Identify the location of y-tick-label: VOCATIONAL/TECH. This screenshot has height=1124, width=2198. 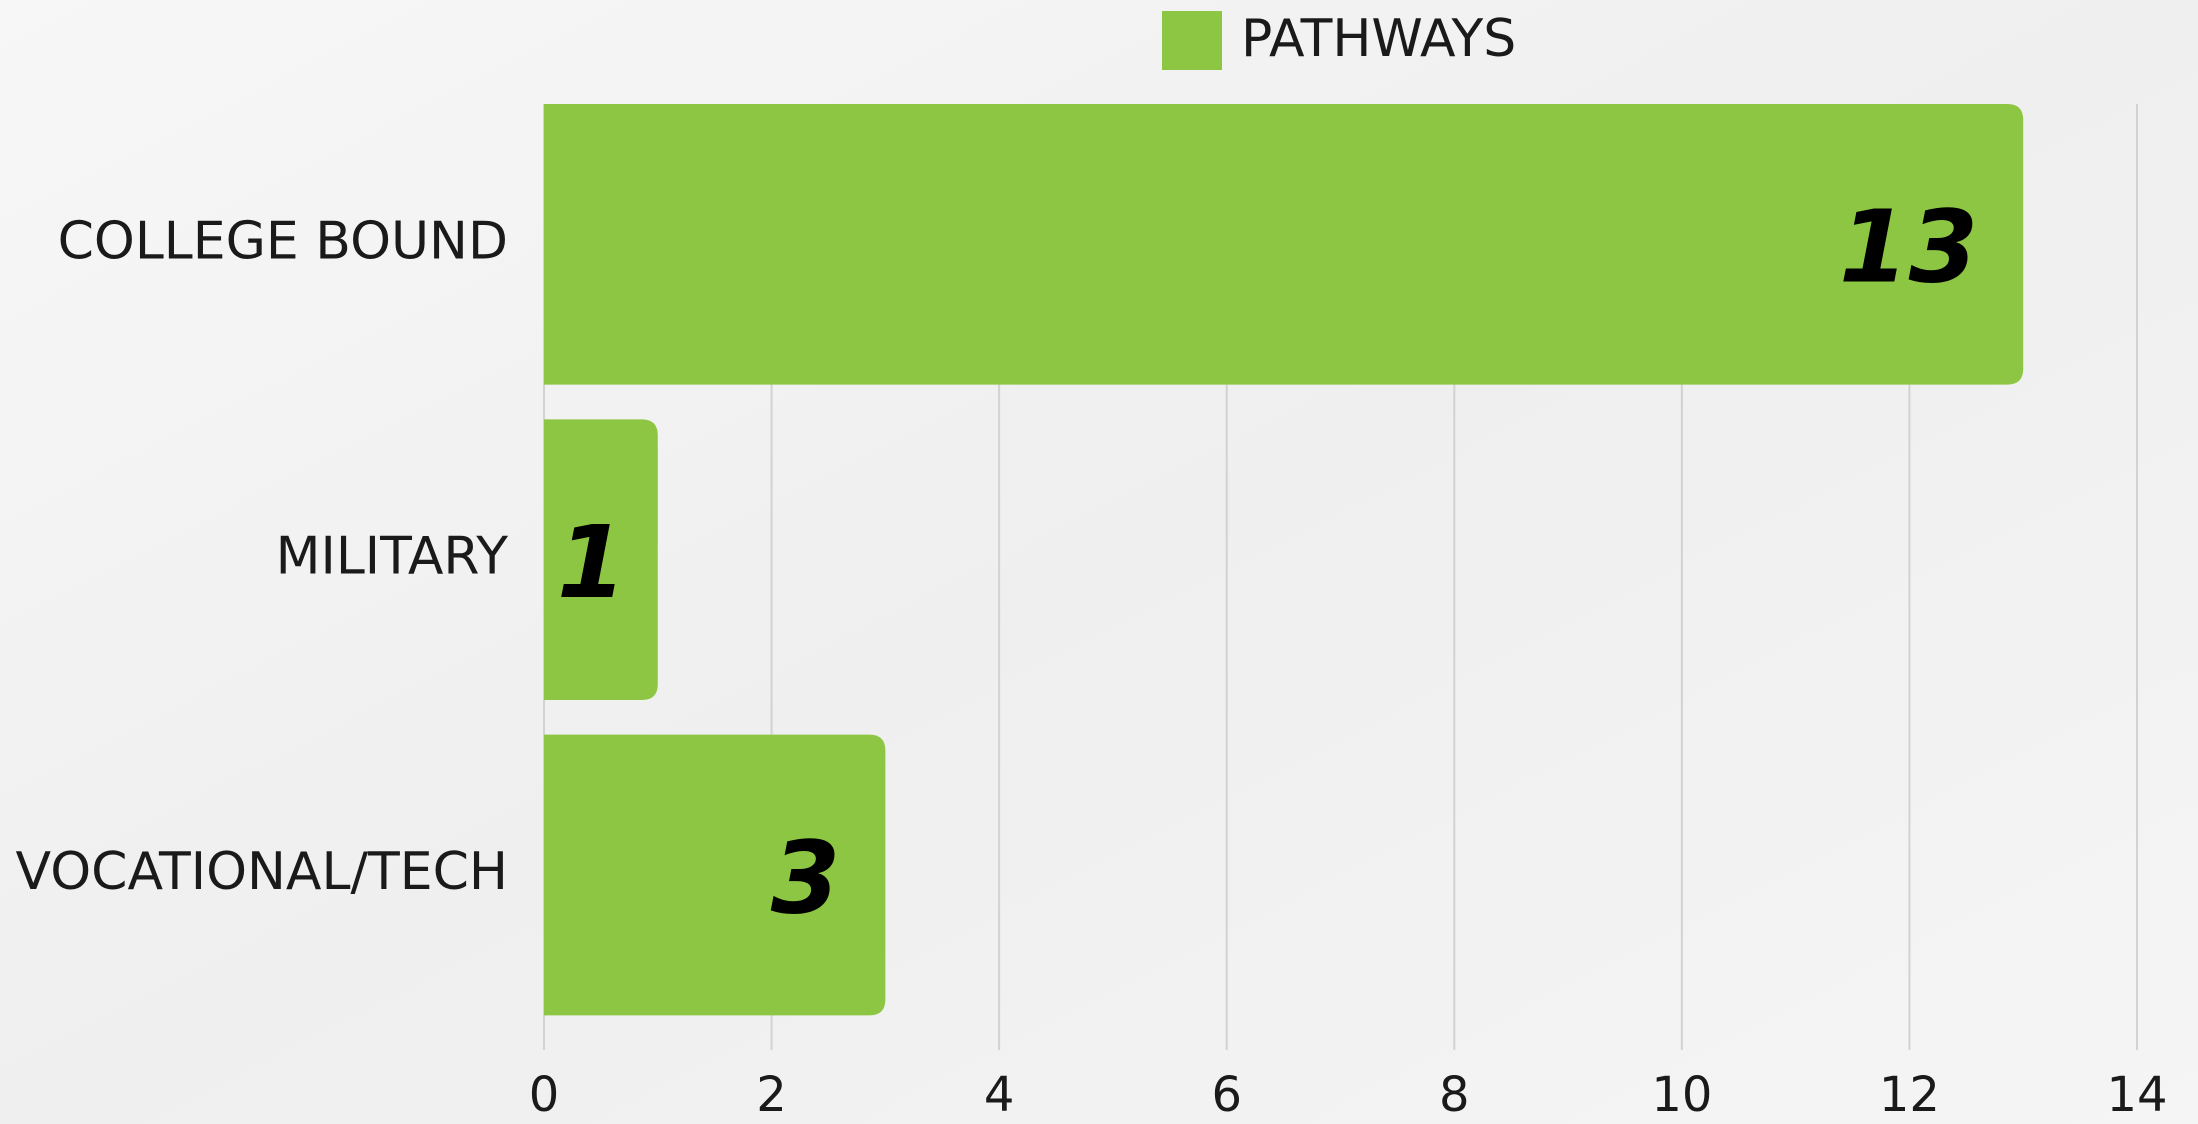
(262, 872).